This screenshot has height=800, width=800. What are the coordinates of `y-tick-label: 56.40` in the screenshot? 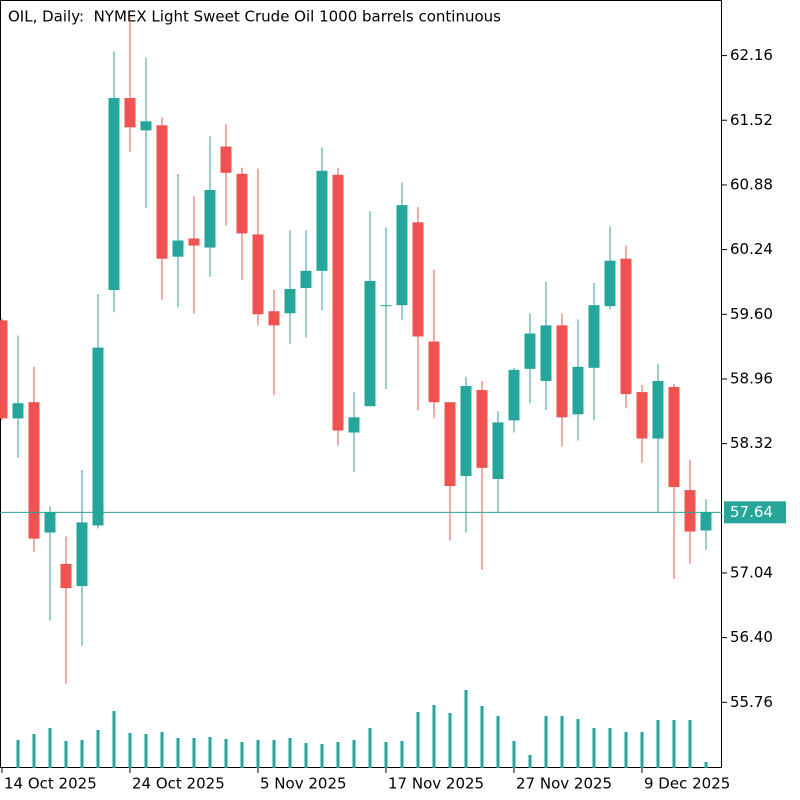 It's located at (751, 637).